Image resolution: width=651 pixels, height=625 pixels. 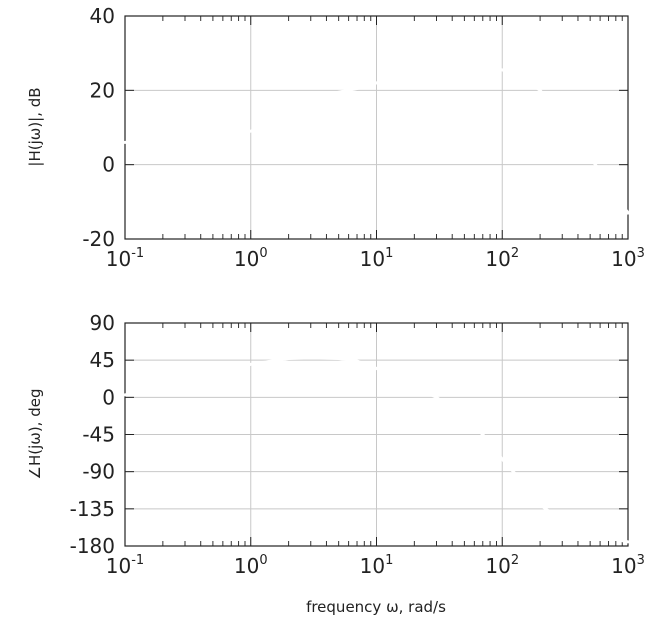 I want to click on y-tick-label: 40, so click(x=102, y=16).